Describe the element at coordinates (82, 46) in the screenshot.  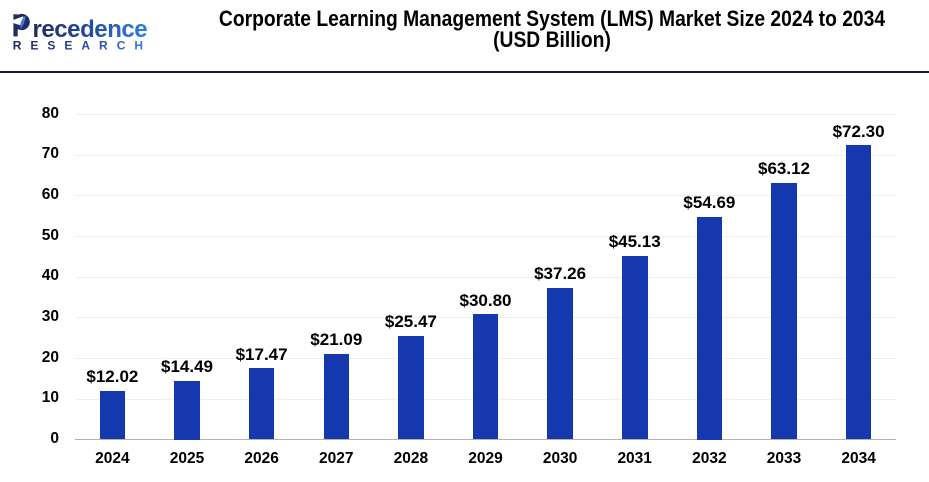
I see `svg-text: RESEARCH` at that location.